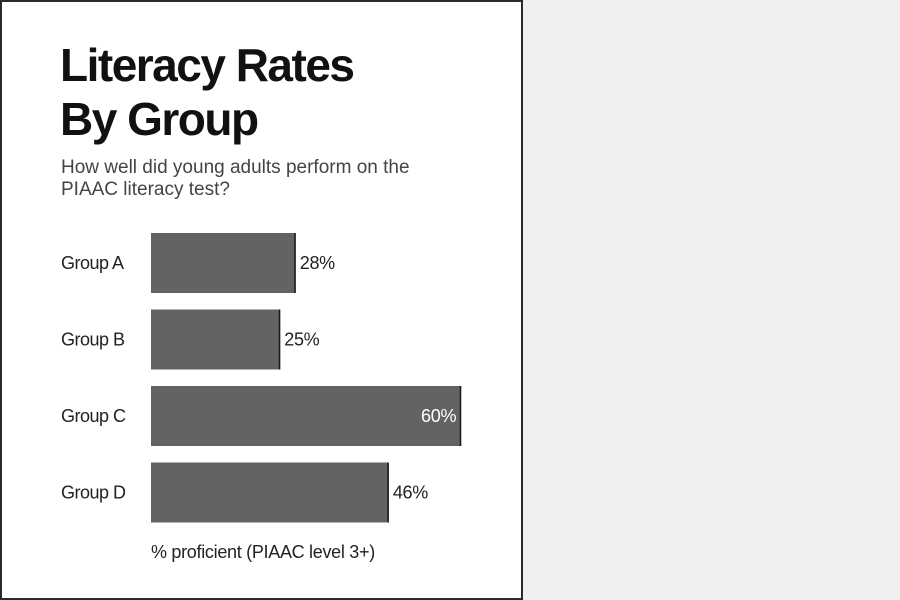 The height and width of the screenshot is (600, 900). What do you see at coordinates (216, 339) in the screenshot?
I see `bar-group-b` at bounding box center [216, 339].